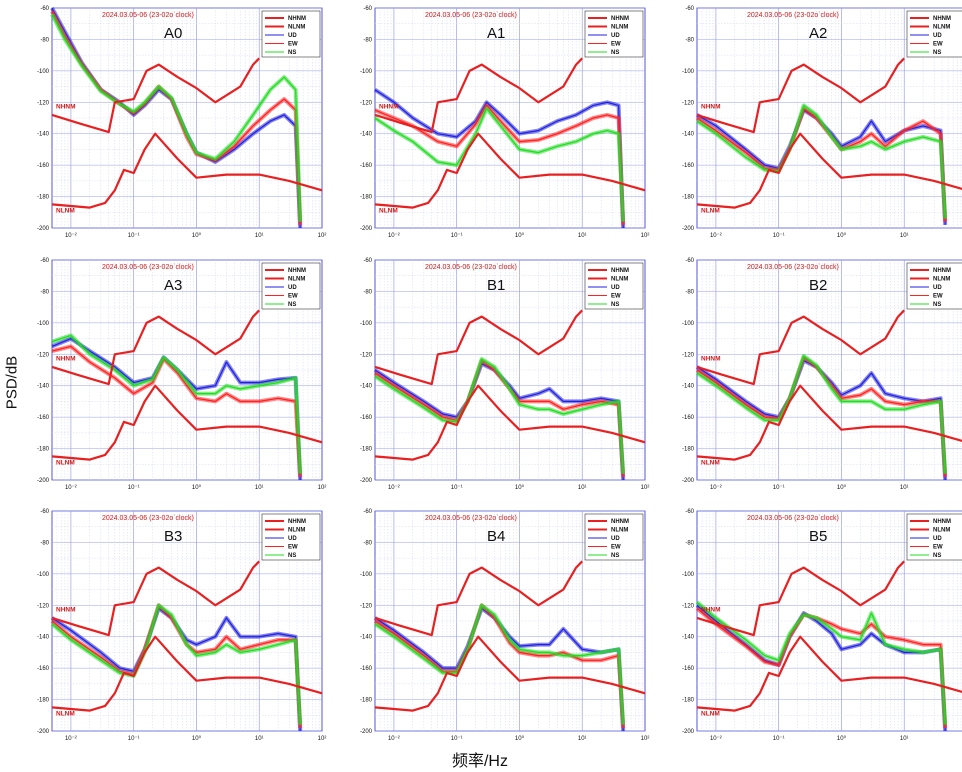 This screenshot has height=772, width=962. I want to click on y-axis-title: PSD/dB, so click(12, 383).